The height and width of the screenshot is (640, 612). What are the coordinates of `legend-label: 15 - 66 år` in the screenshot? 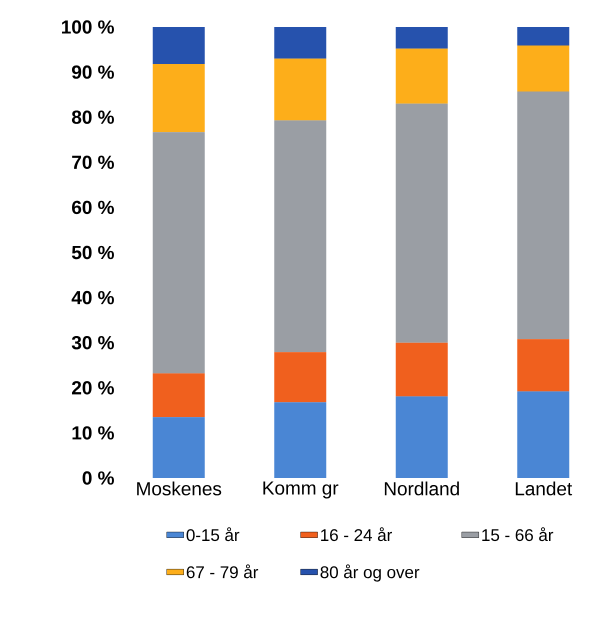 It's located at (518, 534).